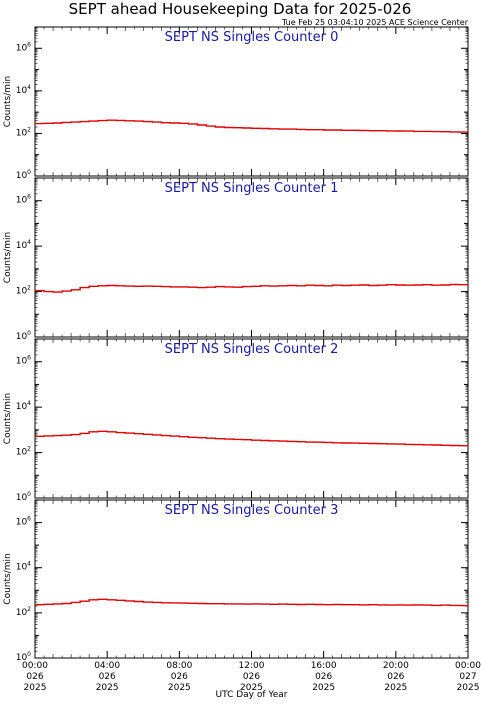  Describe the element at coordinates (252, 37) in the screenshot. I see `panel-title: SEPT NS Singles Counter 0` at that location.